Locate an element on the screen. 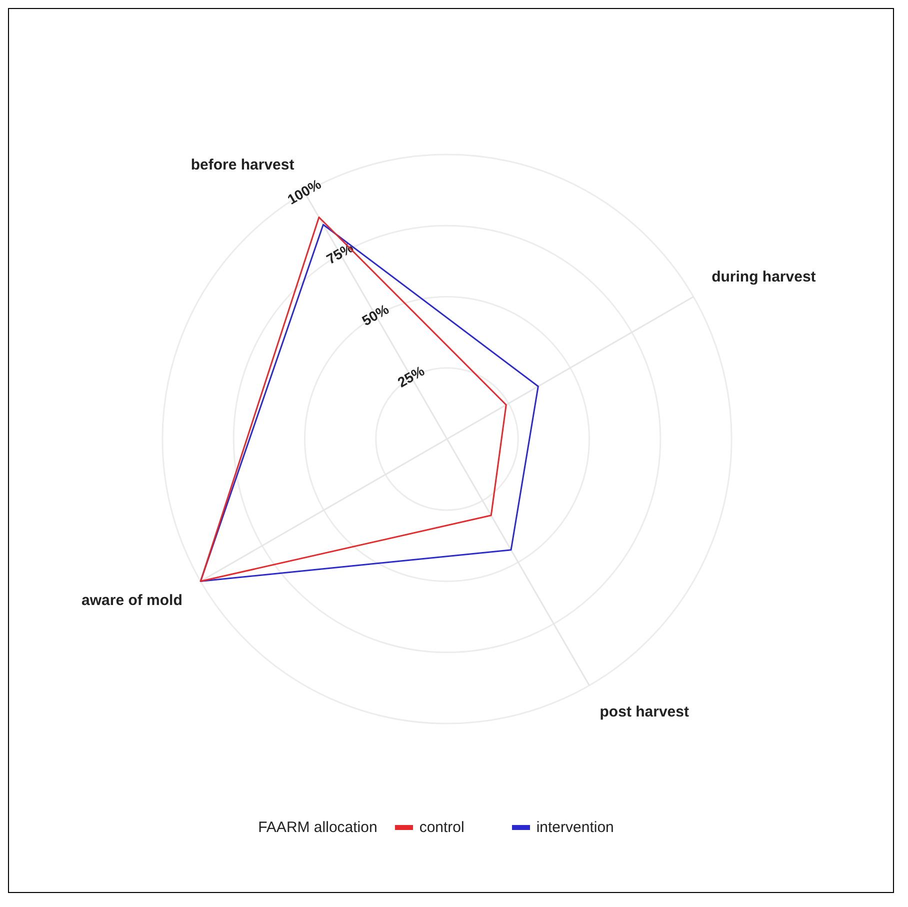 This screenshot has height=907, width=908. y-tick-label: 75% is located at coordinates (340, 253).